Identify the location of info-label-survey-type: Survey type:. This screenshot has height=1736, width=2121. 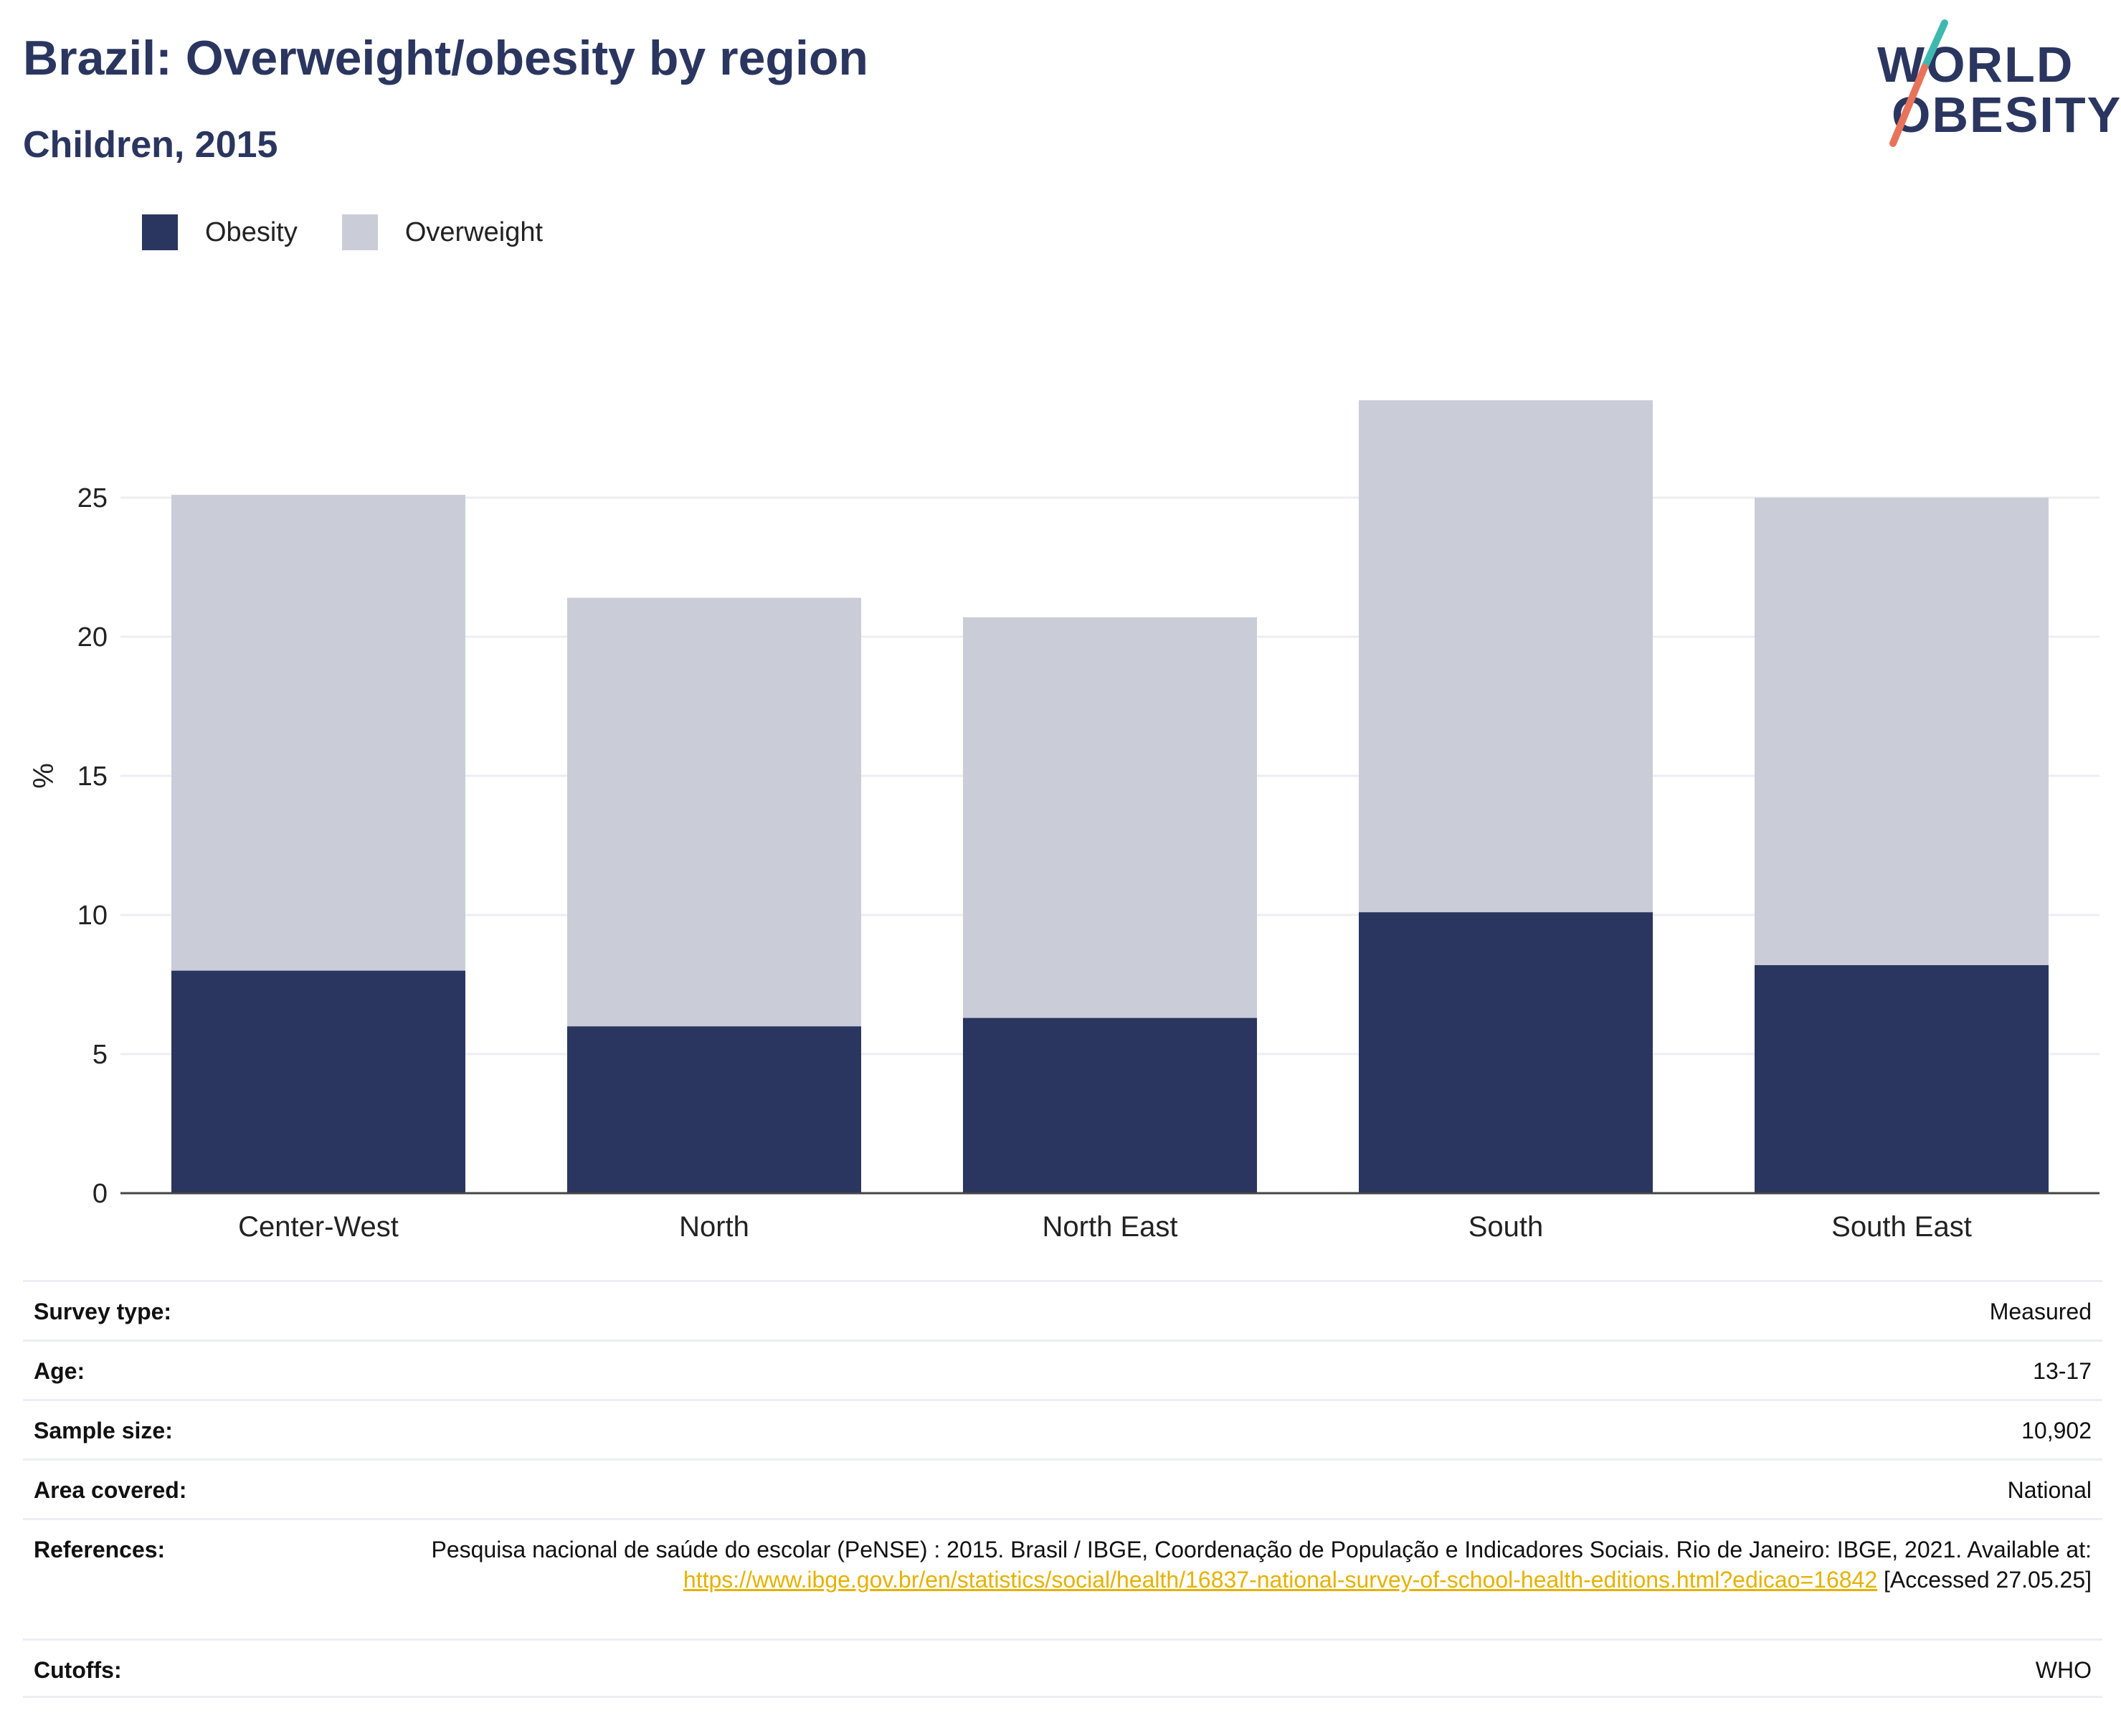
(103, 1312).